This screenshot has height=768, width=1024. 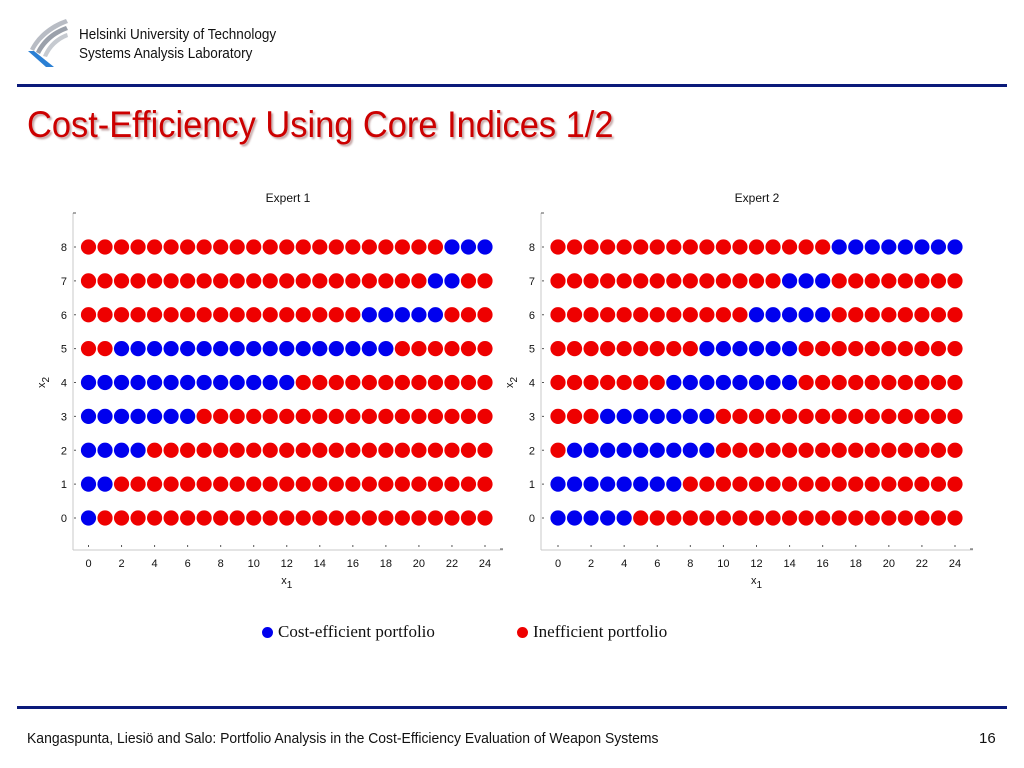 I want to click on header-divider, so click(x=512, y=85).